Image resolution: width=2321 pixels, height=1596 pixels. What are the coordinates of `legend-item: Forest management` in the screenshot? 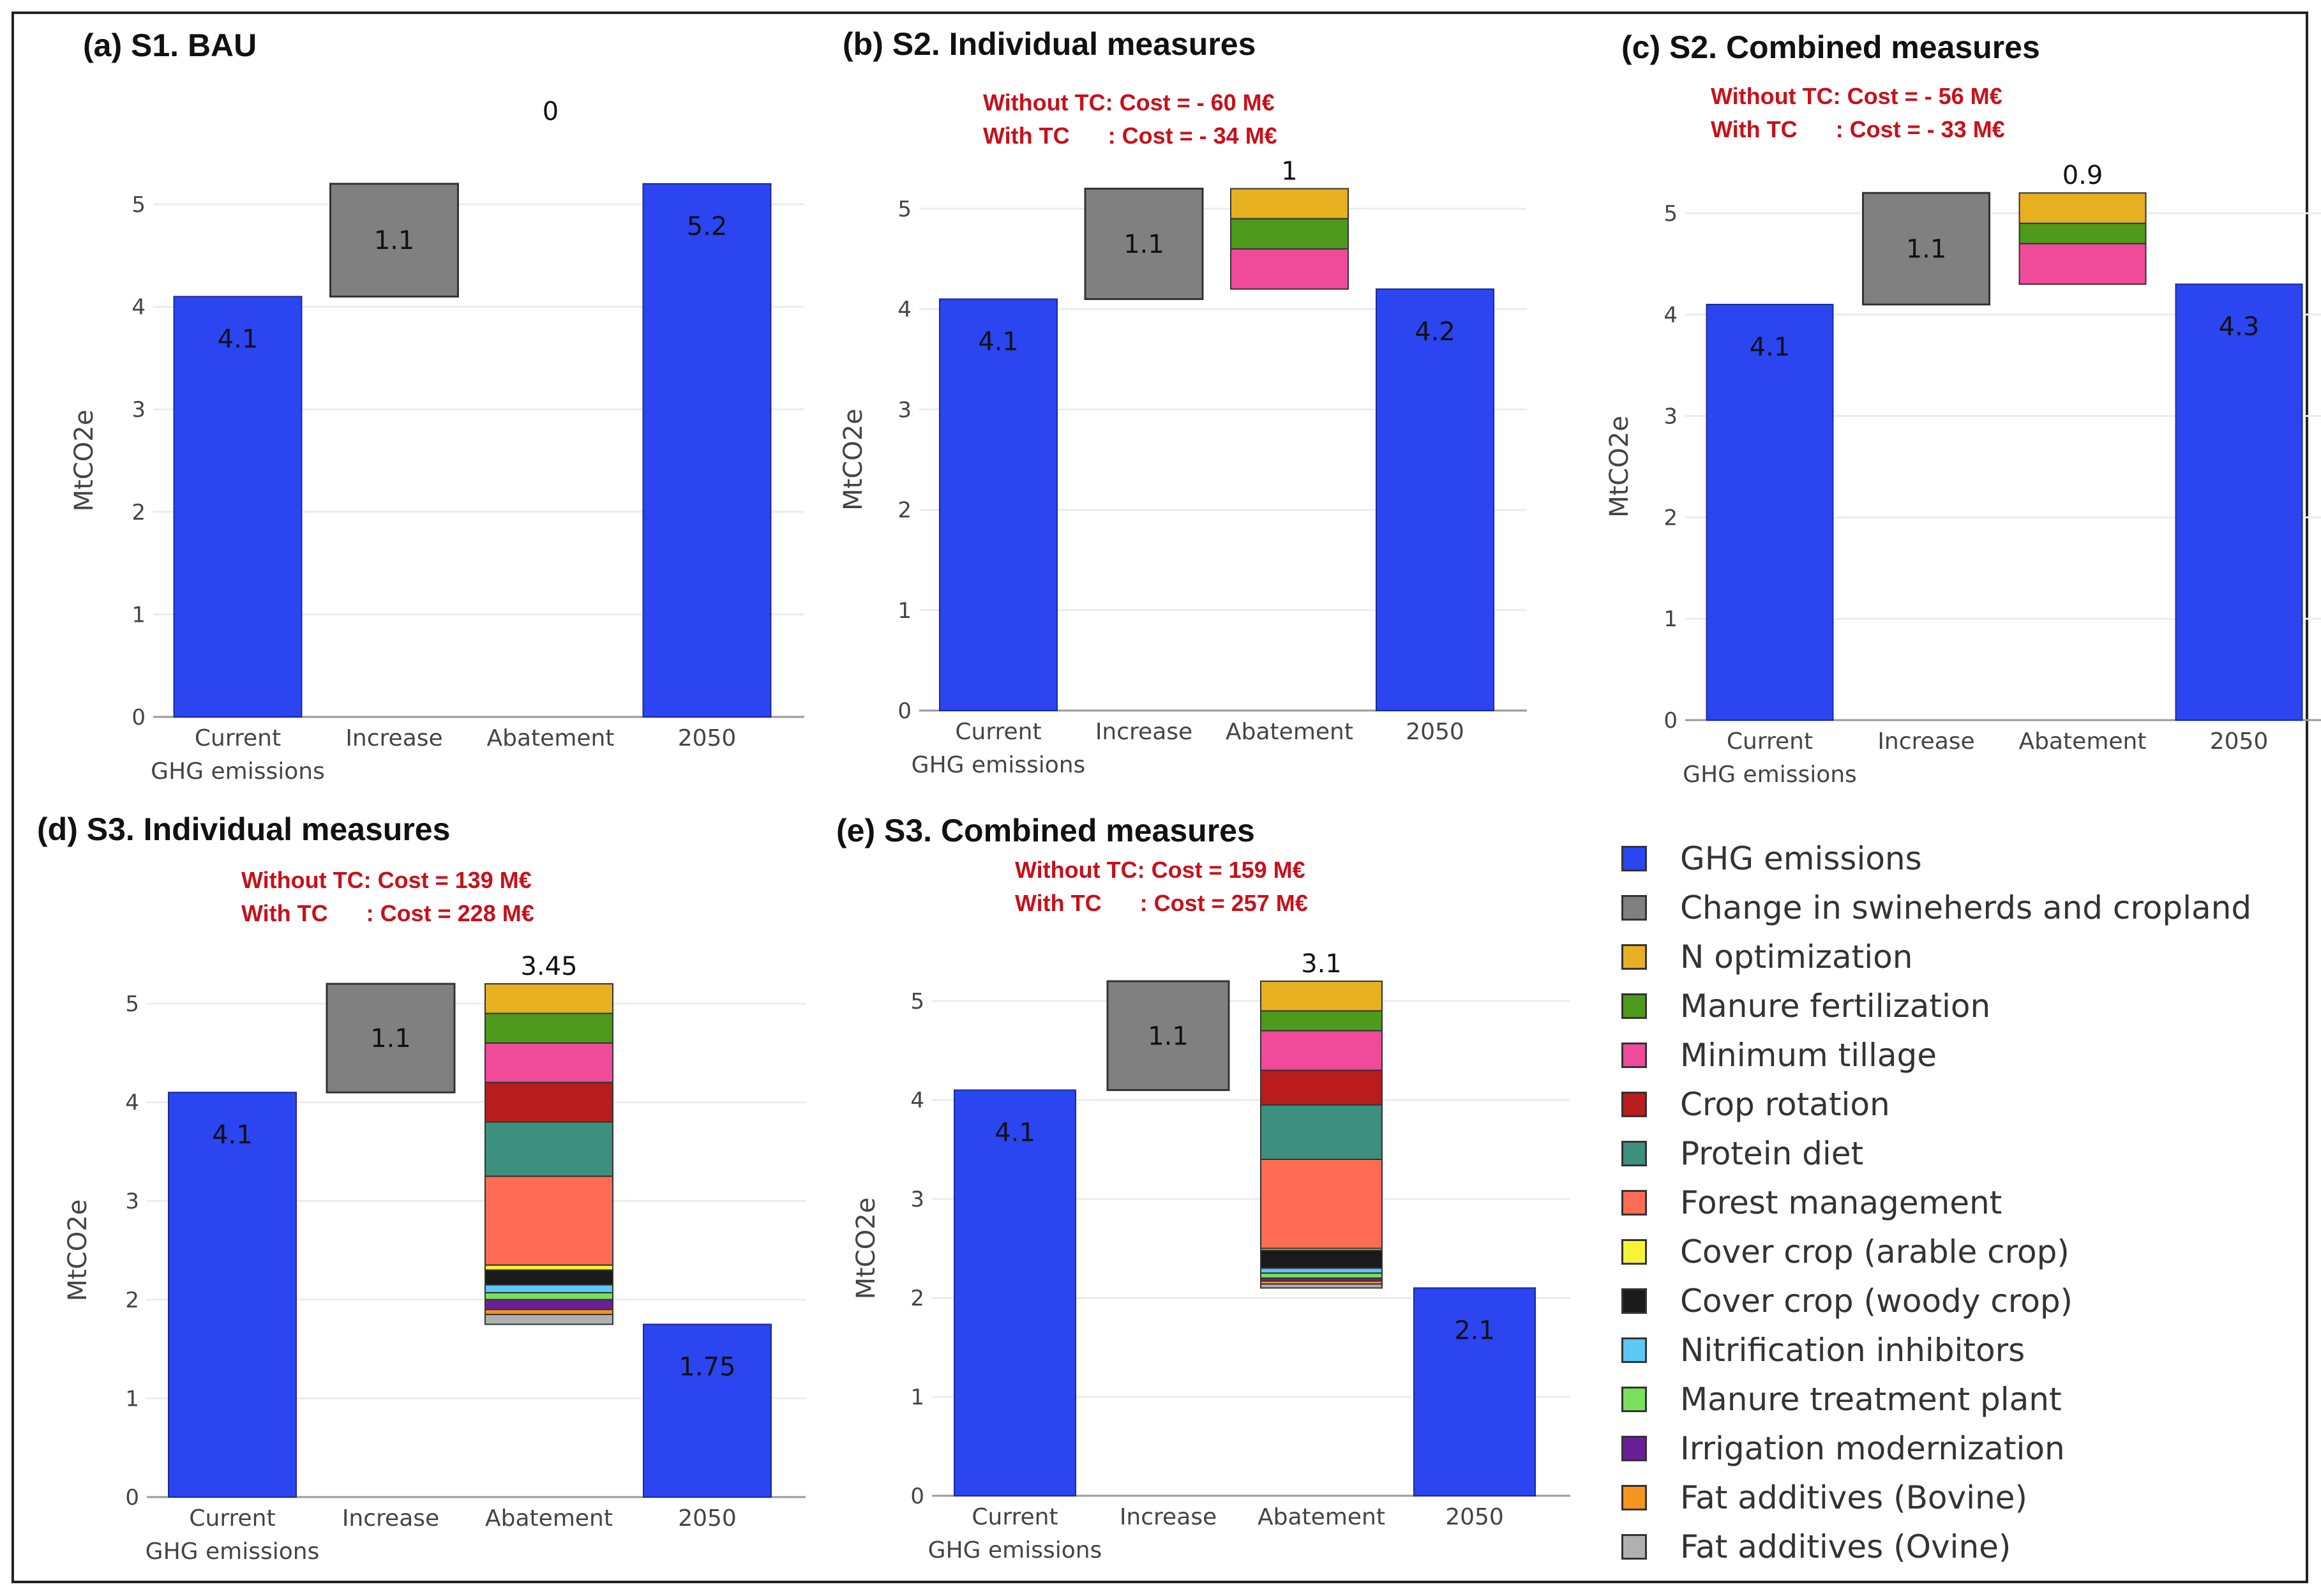 It's located at (1811, 1202).